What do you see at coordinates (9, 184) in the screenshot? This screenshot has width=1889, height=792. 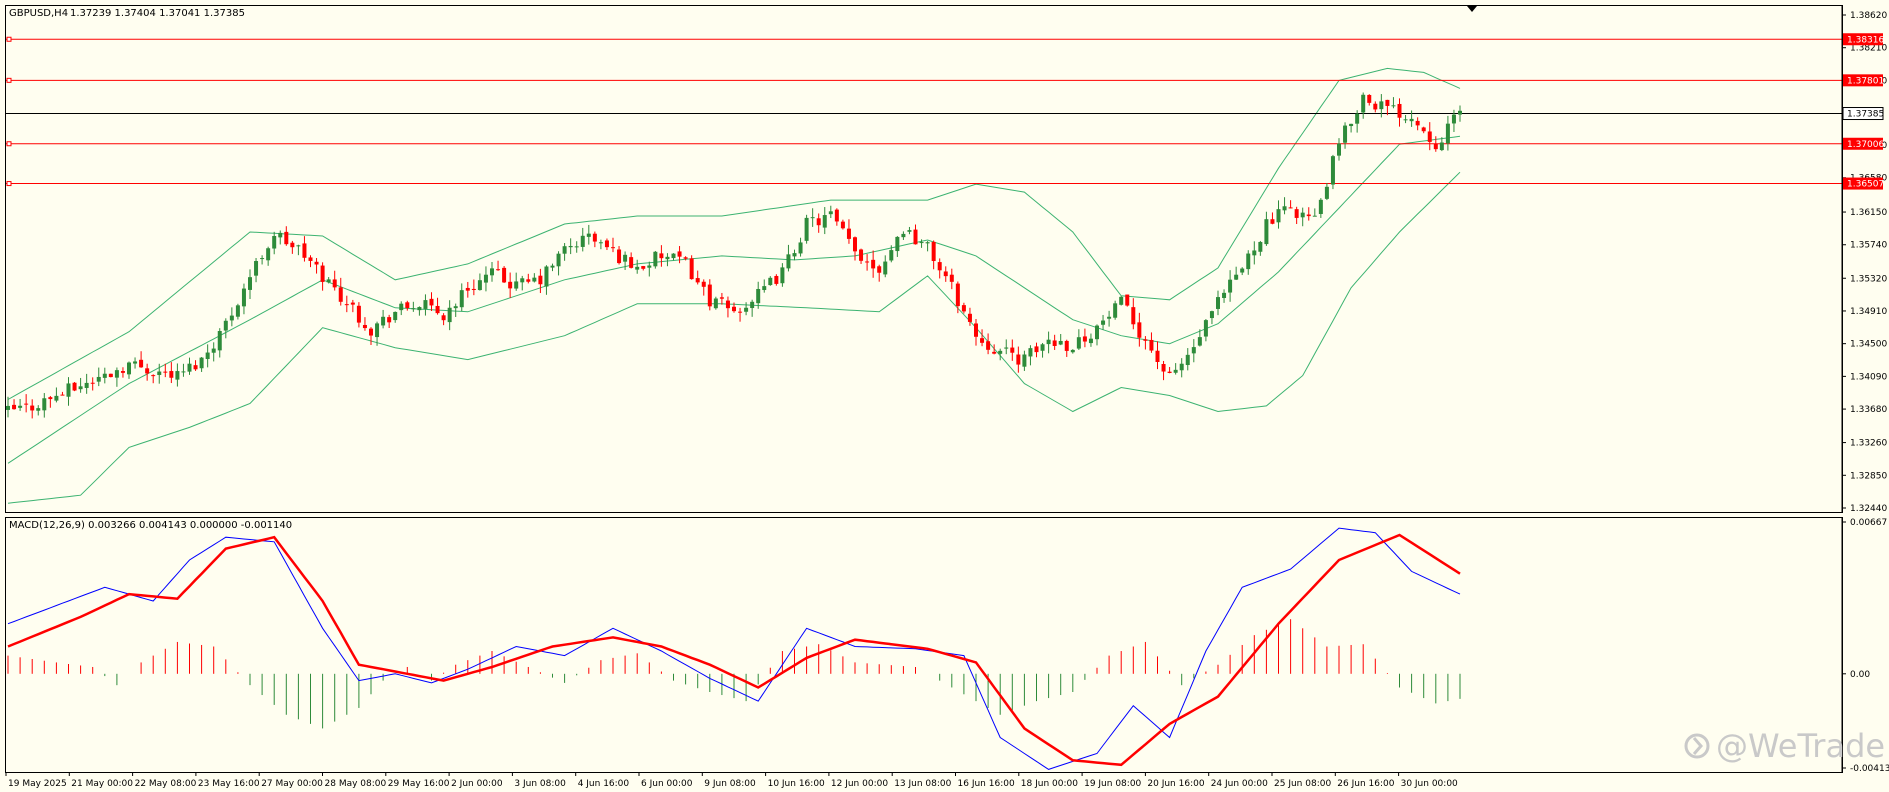 I see `level-handle` at bounding box center [9, 184].